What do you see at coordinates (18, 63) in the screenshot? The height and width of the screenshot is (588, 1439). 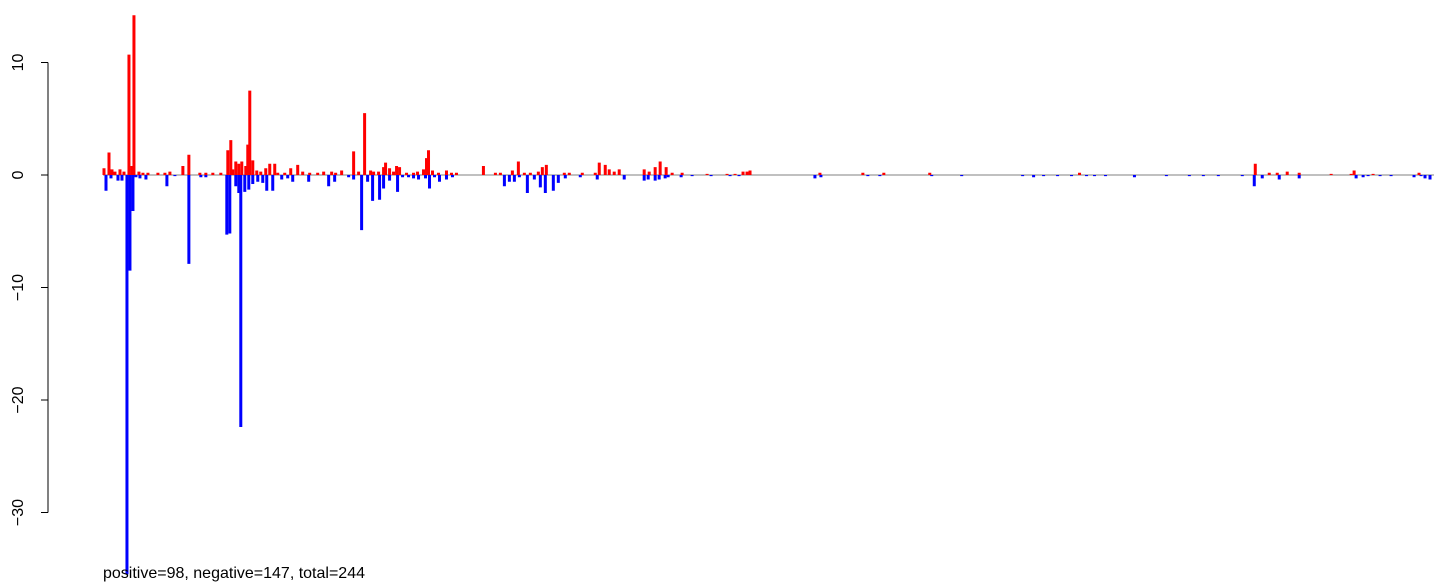 I see `y-tick-label: 10` at bounding box center [18, 63].